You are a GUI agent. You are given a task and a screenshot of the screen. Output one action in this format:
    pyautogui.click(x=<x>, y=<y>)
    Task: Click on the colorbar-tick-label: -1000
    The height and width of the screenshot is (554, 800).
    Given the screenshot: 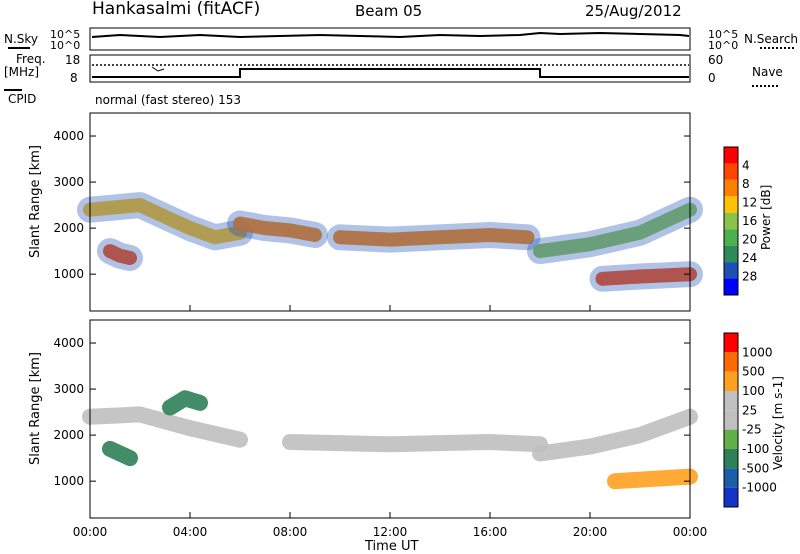 What is the action you would take?
    pyautogui.click(x=759, y=488)
    